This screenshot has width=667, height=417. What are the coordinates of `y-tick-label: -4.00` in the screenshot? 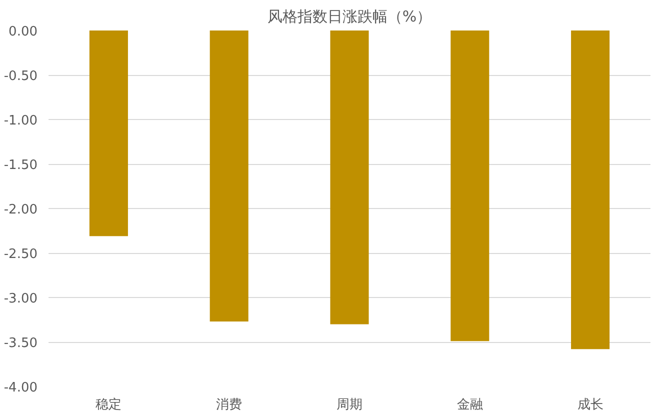 It's located at (21, 388).